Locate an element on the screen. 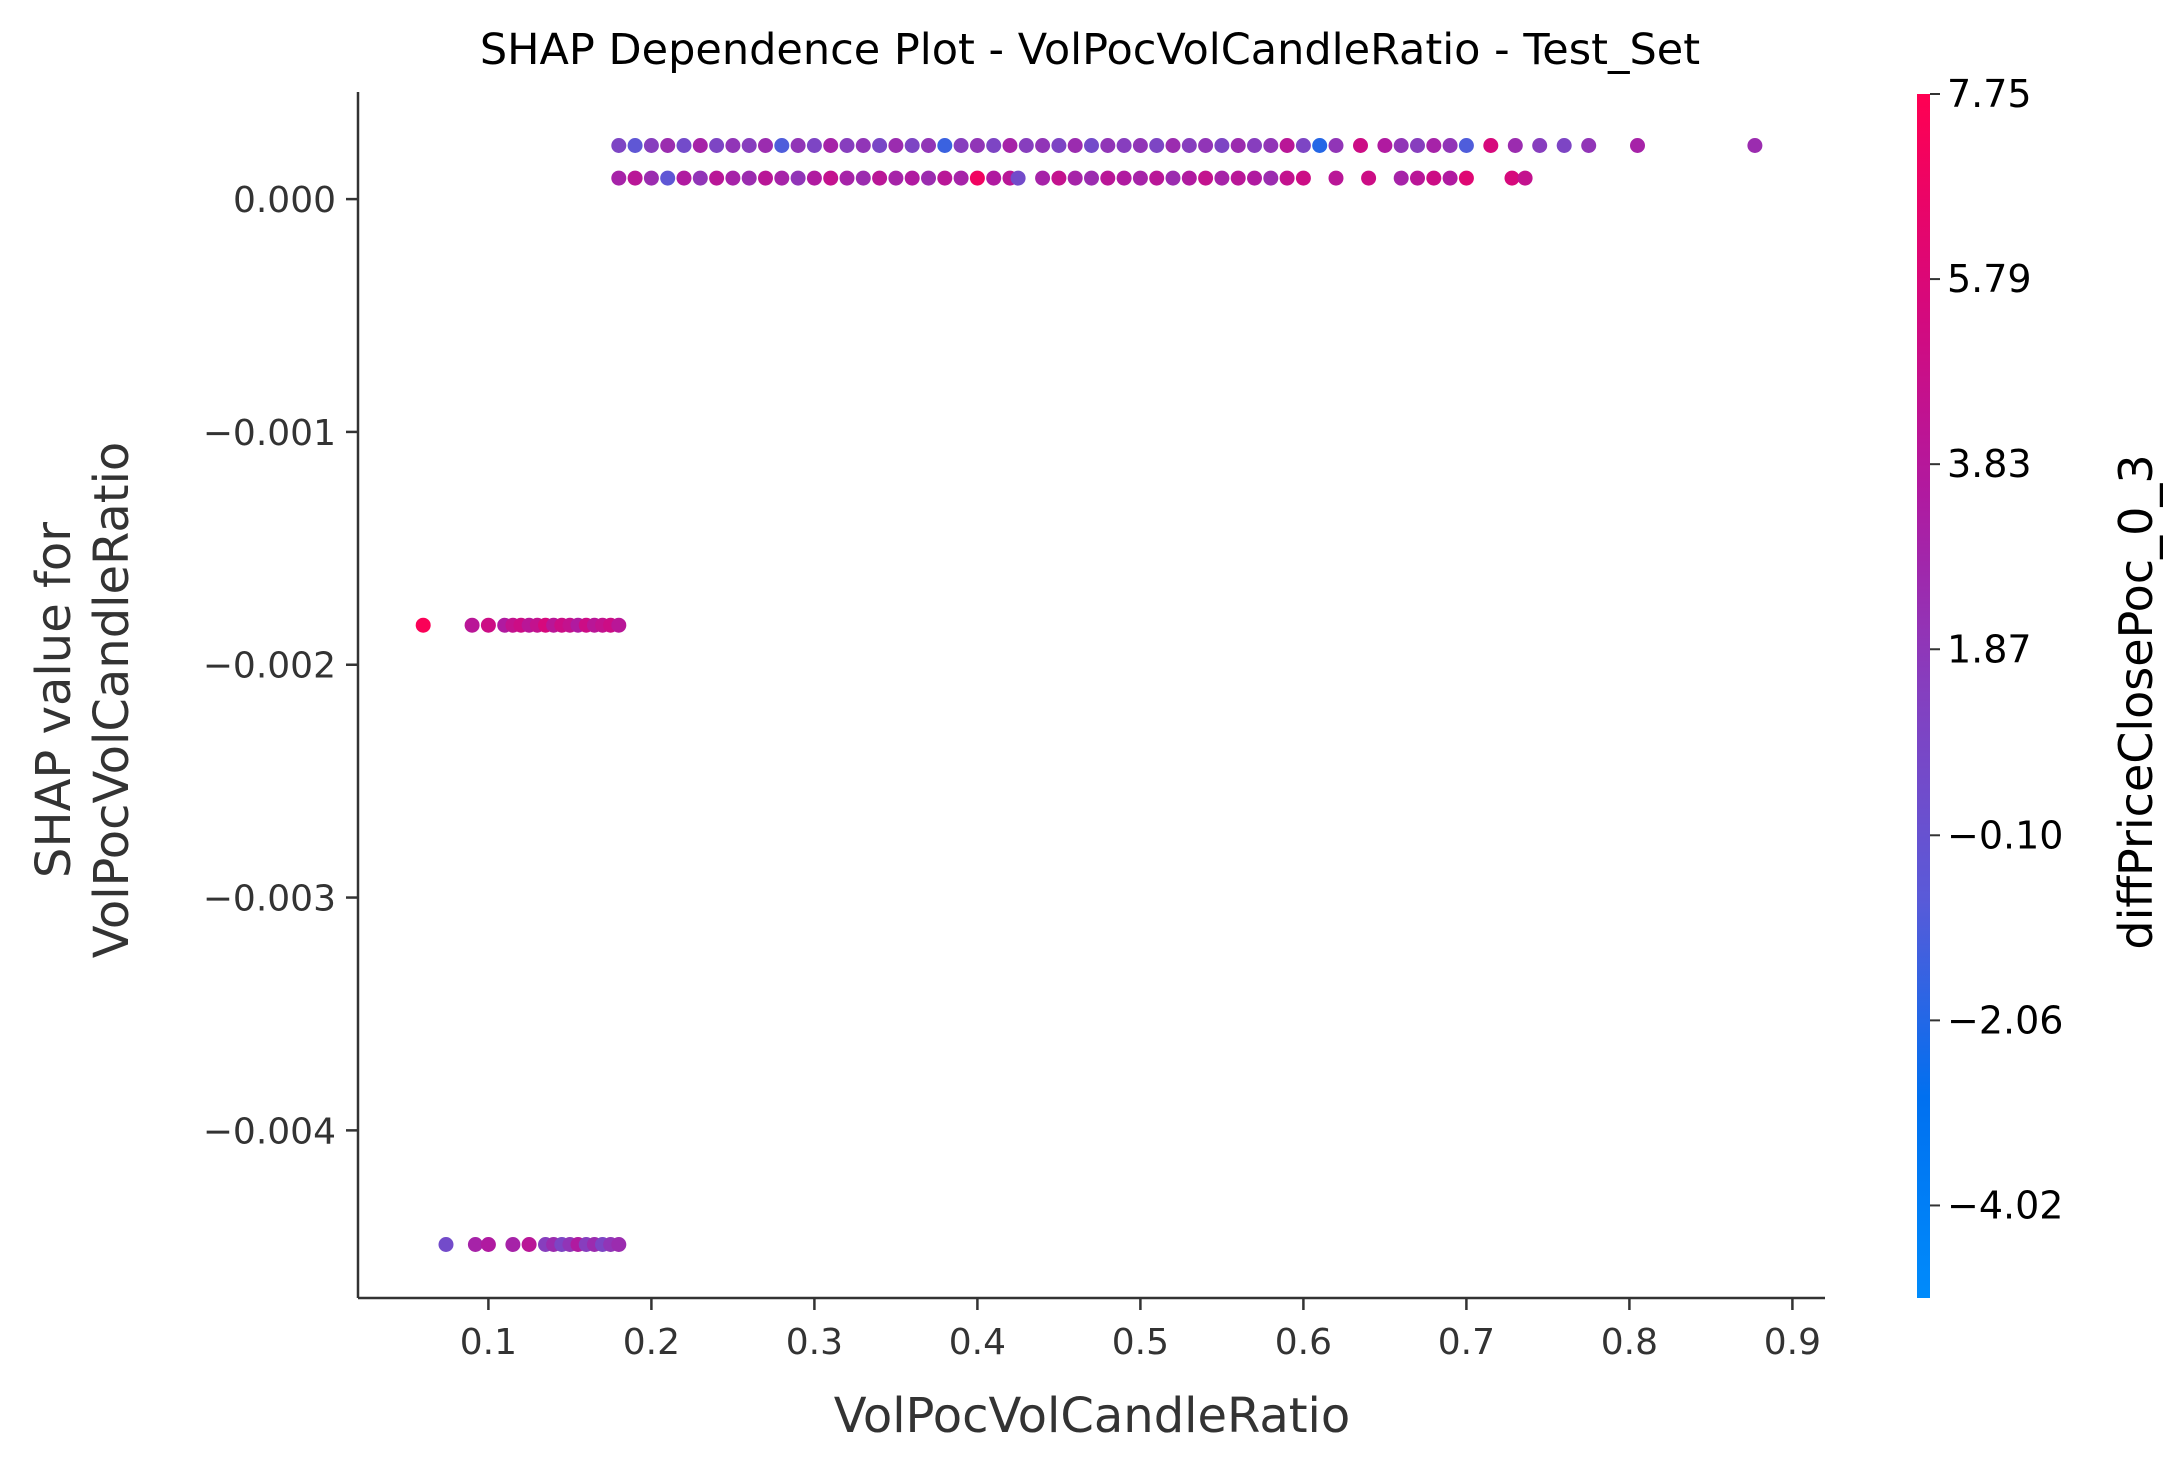  x-tick-label: 0.4 is located at coordinates (977, 1342).